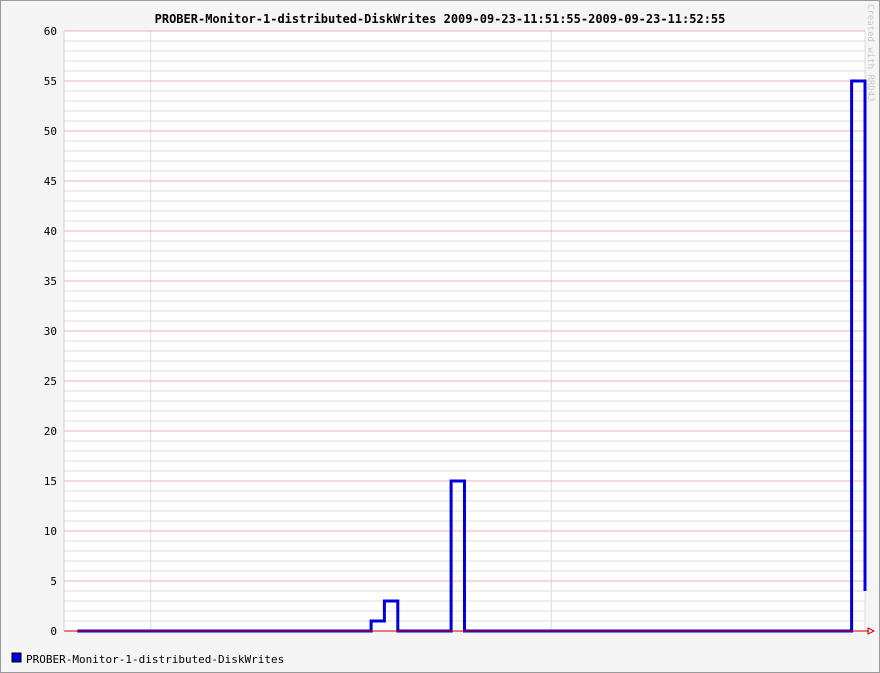  Describe the element at coordinates (50, 381) in the screenshot. I see `y-tick-label: 25` at that location.